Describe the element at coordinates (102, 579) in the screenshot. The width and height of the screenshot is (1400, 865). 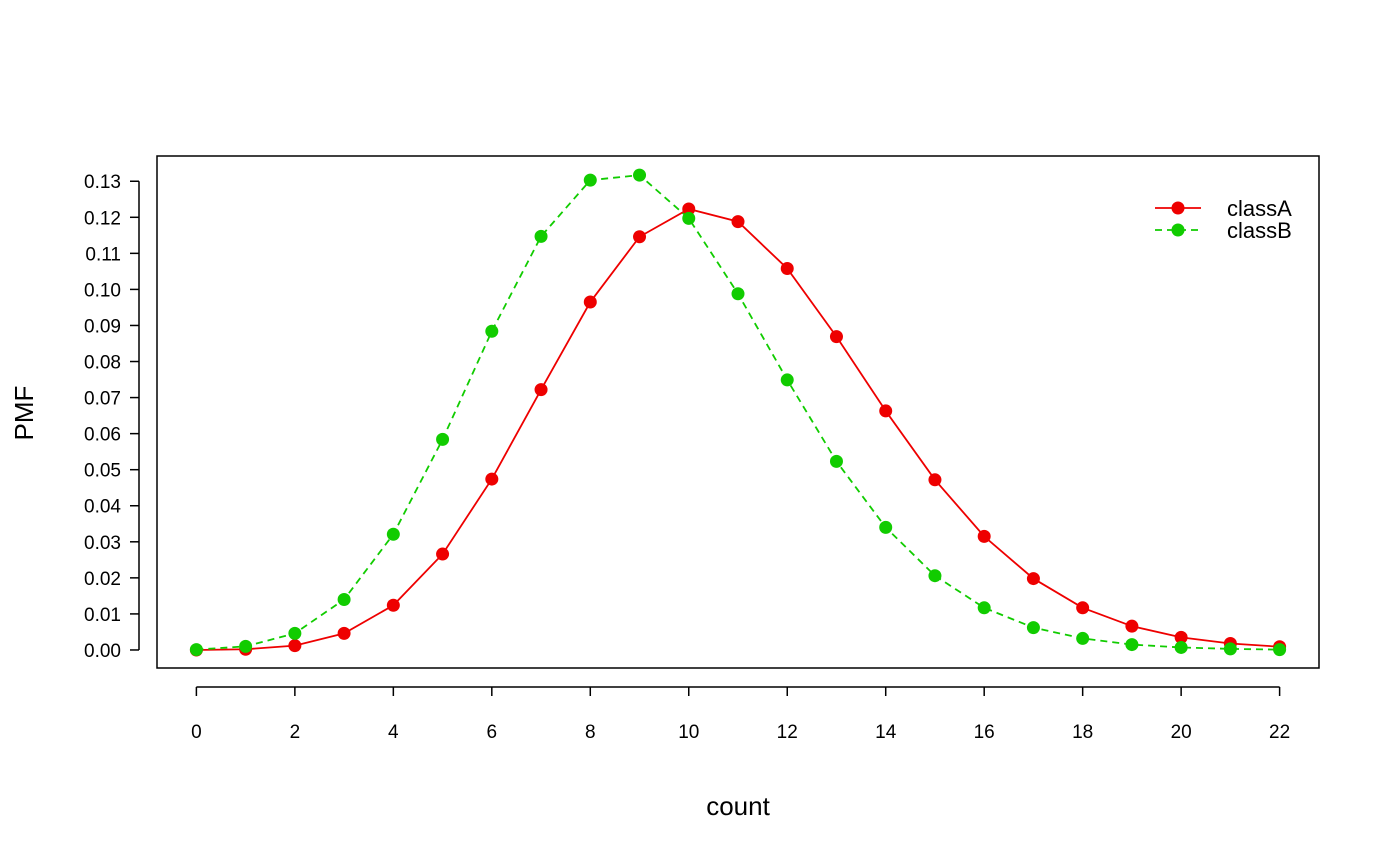
I see `y-tick-label: 0.02` at that location.